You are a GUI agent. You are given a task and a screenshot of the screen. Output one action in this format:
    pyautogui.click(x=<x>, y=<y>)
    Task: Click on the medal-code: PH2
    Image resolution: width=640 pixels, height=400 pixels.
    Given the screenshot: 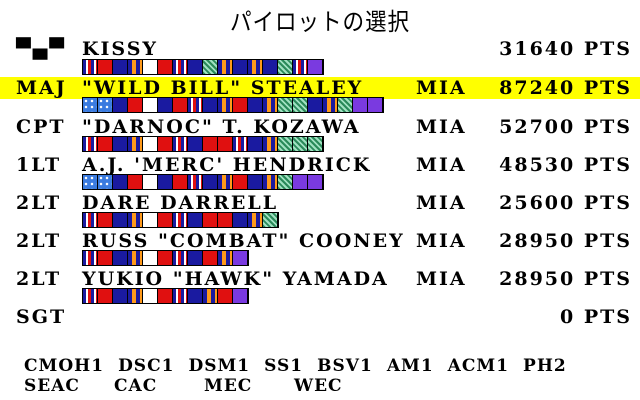 What is the action you would take?
    pyautogui.click(x=545, y=366)
    